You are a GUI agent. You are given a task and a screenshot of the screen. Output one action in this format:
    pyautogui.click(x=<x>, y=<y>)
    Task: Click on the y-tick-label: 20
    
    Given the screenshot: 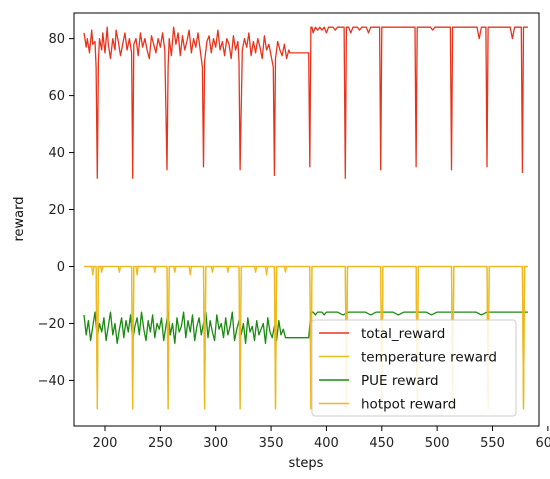 What is the action you would take?
    pyautogui.click(x=56, y=210)
    